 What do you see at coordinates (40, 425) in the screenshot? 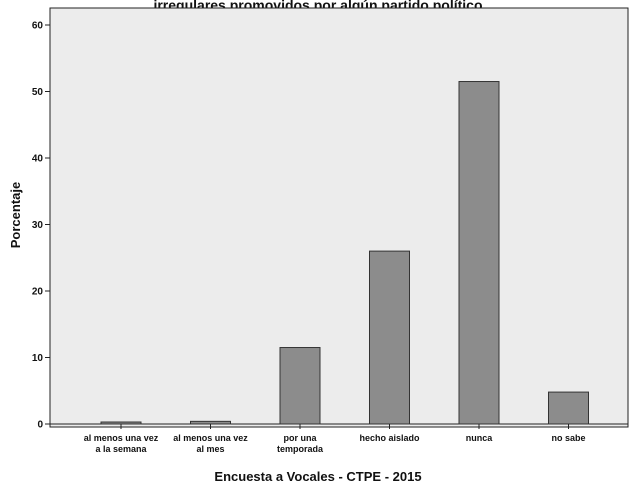
I see `y-tick-label: 0` at bounding box center [40, 425].